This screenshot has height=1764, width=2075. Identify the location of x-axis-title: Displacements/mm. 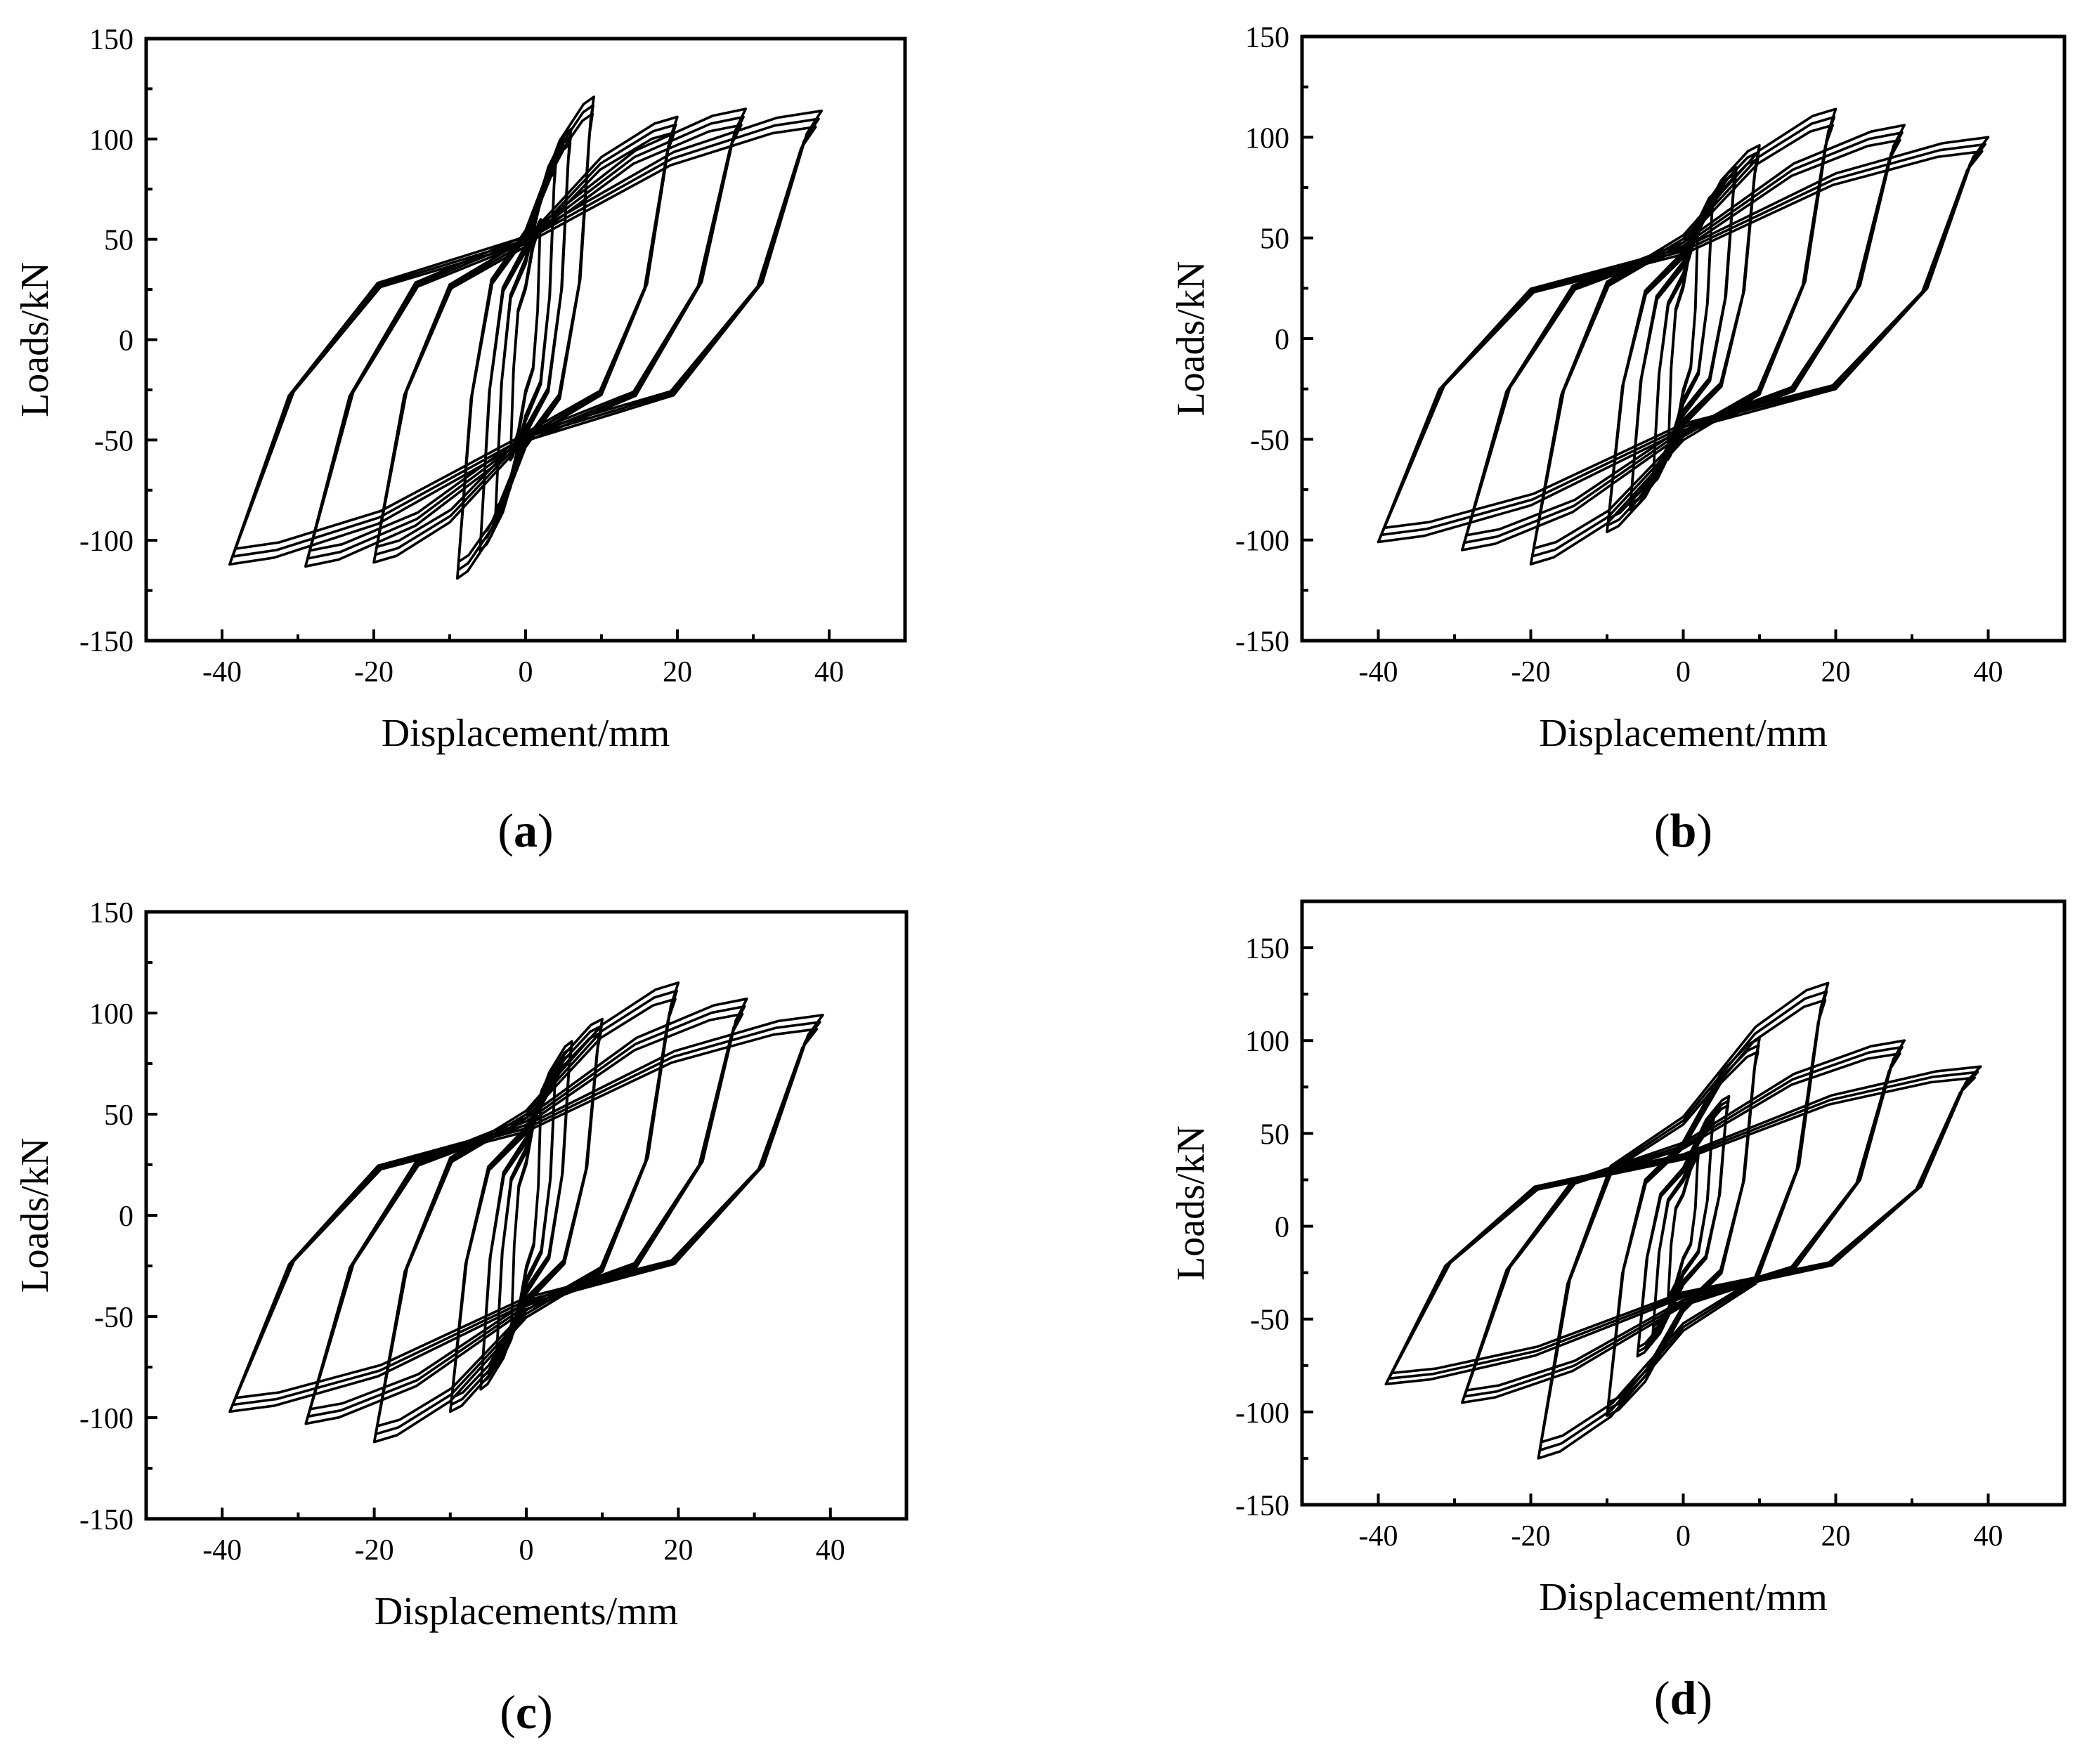
(527, 1611).